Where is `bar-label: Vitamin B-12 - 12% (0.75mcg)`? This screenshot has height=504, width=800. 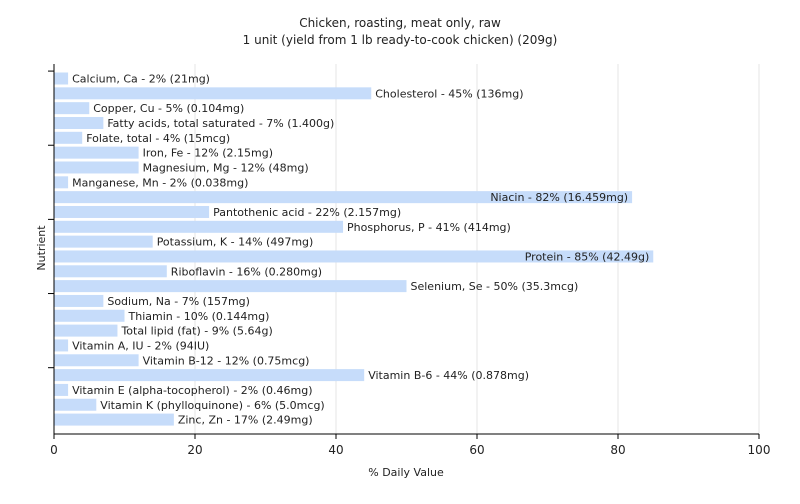 bar-label: Vitamin B-12 - 12% (0.75mcg) is located at coordinates (226, 360).